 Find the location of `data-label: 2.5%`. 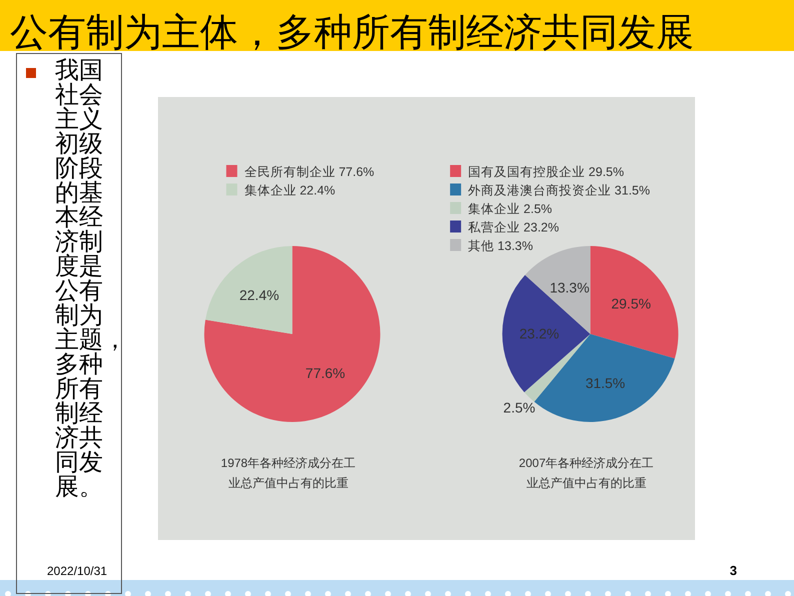

data-label: 2.5% is located at coordinates (519, 407).